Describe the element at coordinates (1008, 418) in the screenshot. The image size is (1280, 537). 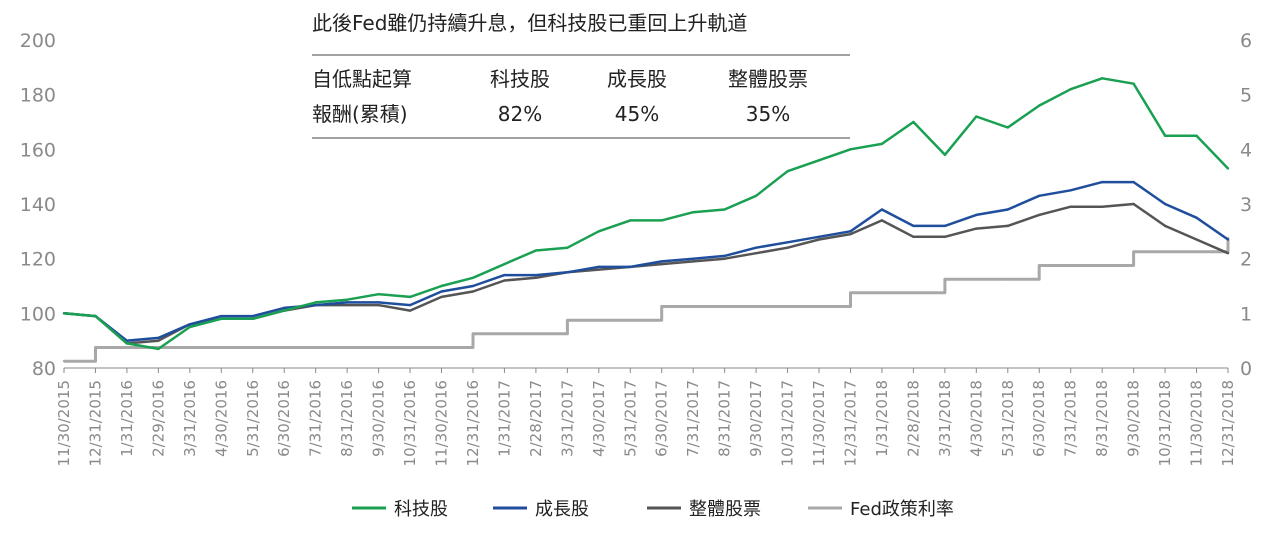
I see `x-tick-label: 5/31/2018` at that location.